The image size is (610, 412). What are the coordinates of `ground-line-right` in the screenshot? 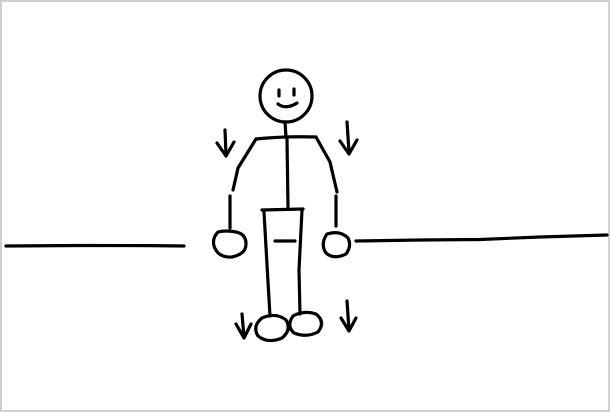 It's located at (481, 238).